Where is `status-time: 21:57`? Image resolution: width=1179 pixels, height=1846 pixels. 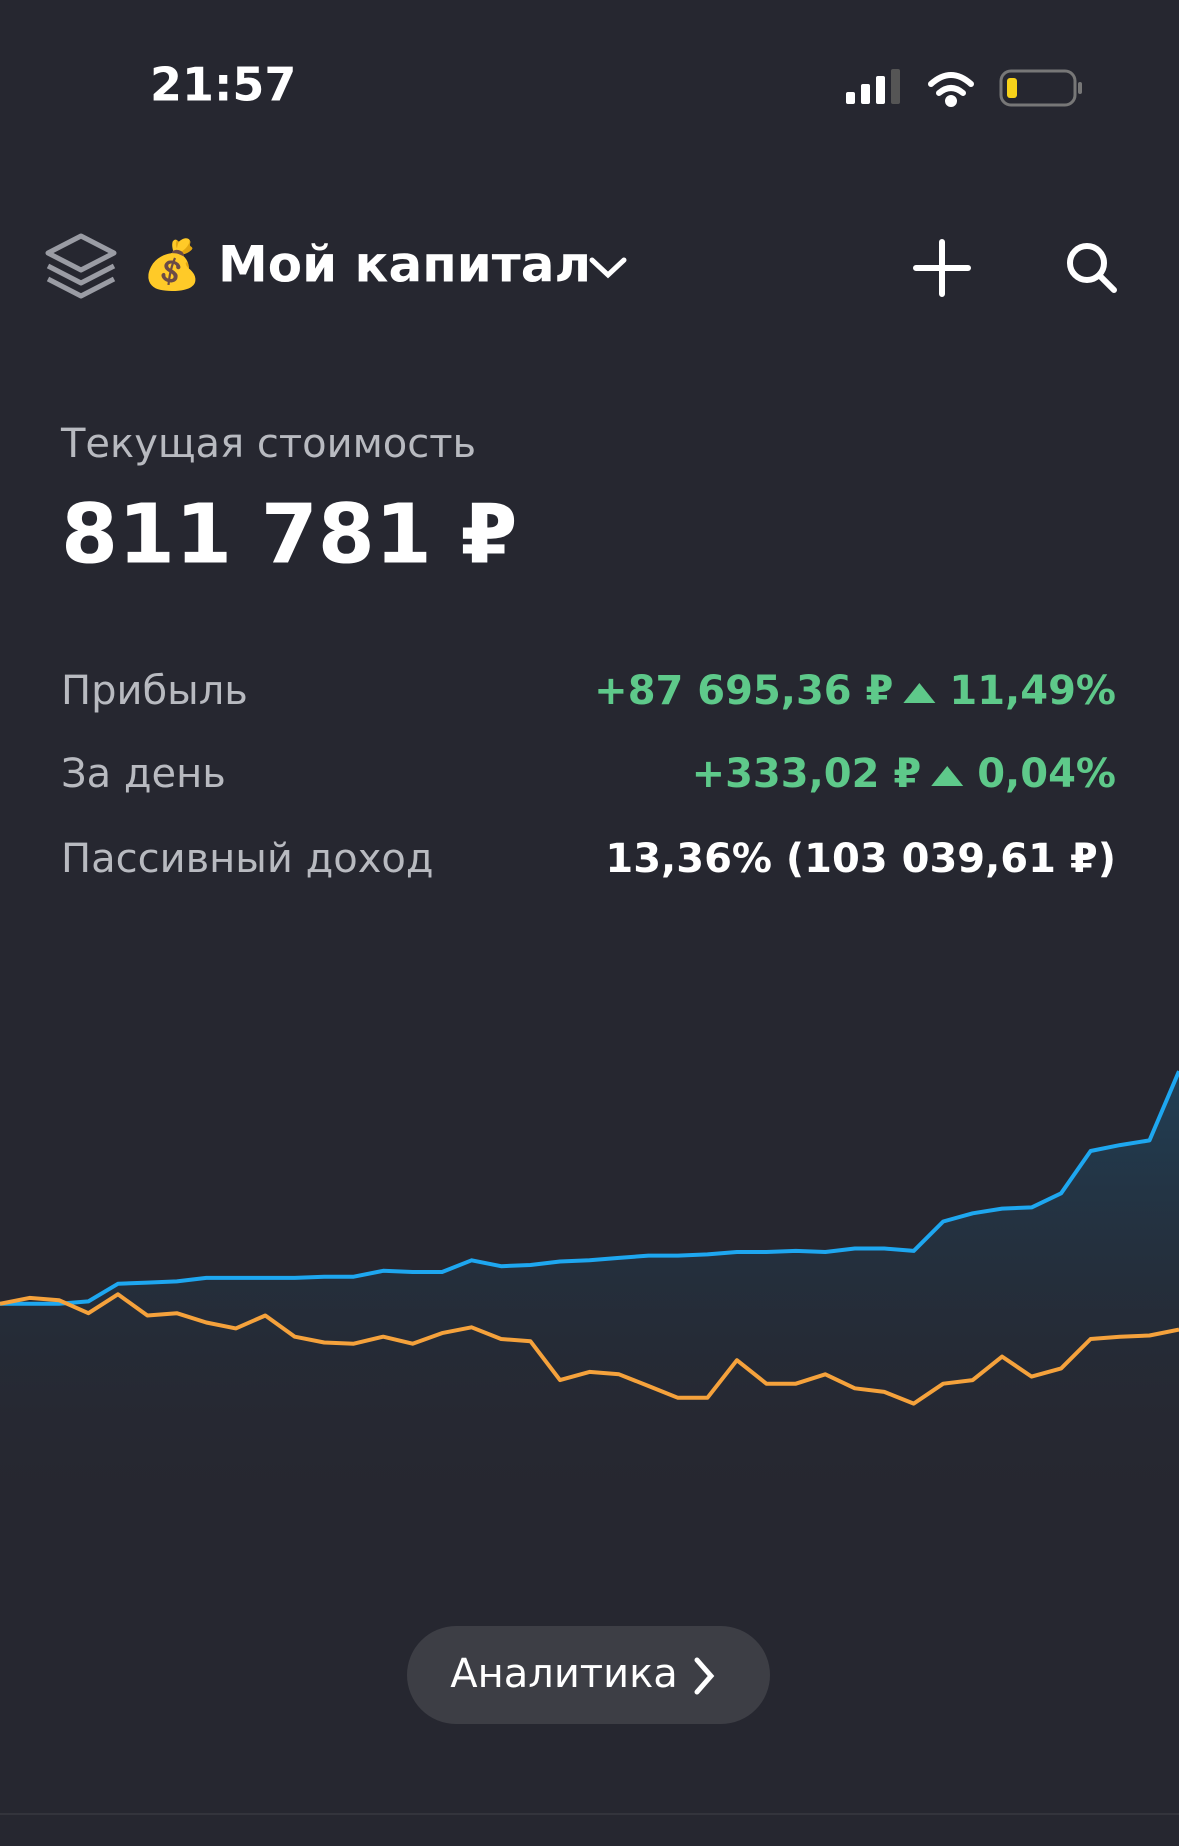 status-time: 21:57 is located at coordinates (223, 85).